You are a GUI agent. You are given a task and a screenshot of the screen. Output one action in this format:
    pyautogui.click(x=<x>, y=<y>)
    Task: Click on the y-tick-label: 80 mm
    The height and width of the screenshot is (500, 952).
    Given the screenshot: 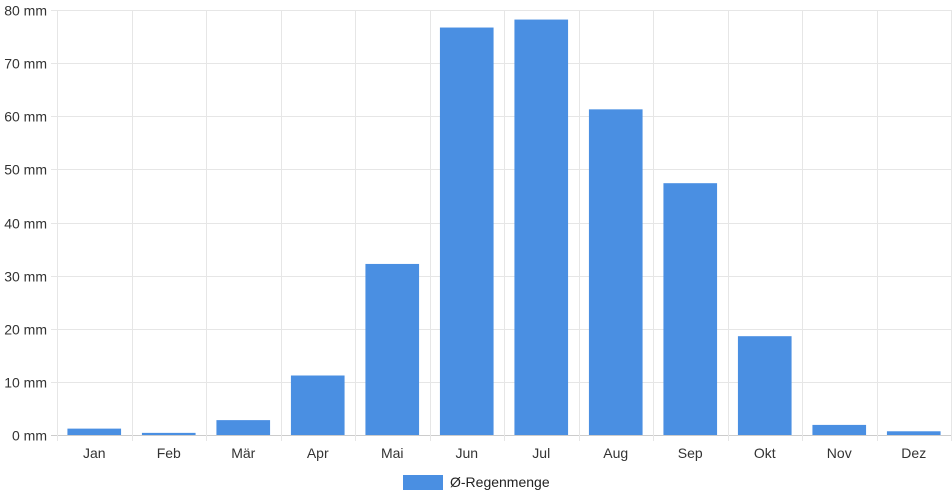 What is the action you would take?
    pyautogui.click(x=25, y=11)
    